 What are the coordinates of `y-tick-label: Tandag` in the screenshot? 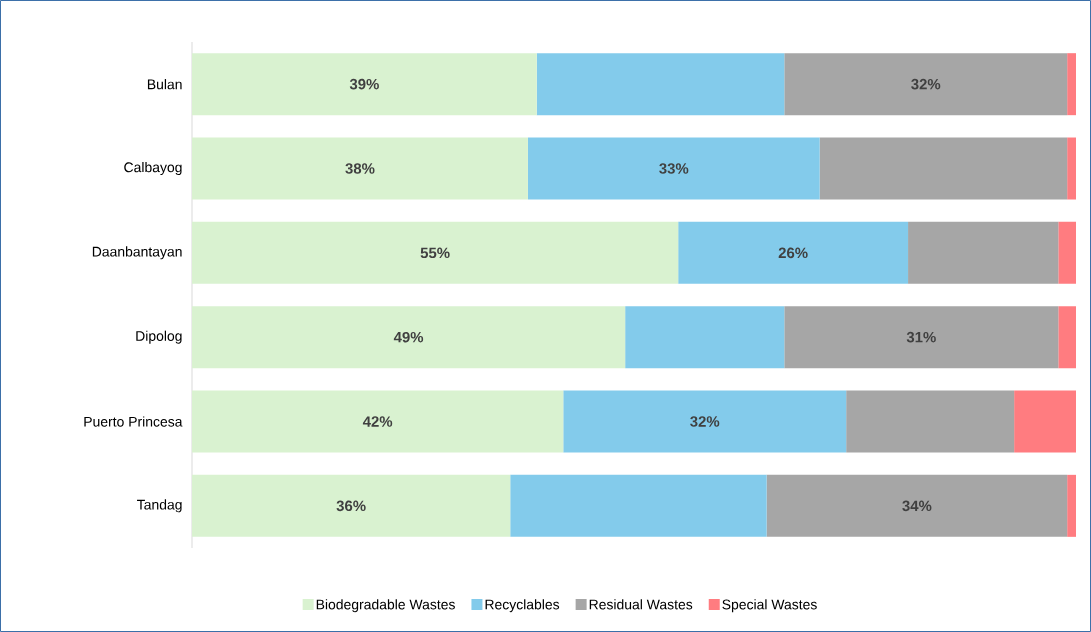 It's located at (159, 506).